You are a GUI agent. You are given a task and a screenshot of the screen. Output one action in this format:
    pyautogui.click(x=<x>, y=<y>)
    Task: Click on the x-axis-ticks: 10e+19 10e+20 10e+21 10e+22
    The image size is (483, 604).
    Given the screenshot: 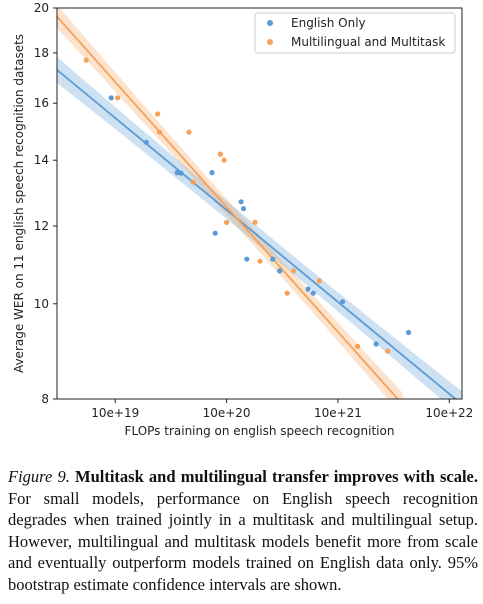 What is the action you would take?
    pyautogui.click(x=282, y=409)
    